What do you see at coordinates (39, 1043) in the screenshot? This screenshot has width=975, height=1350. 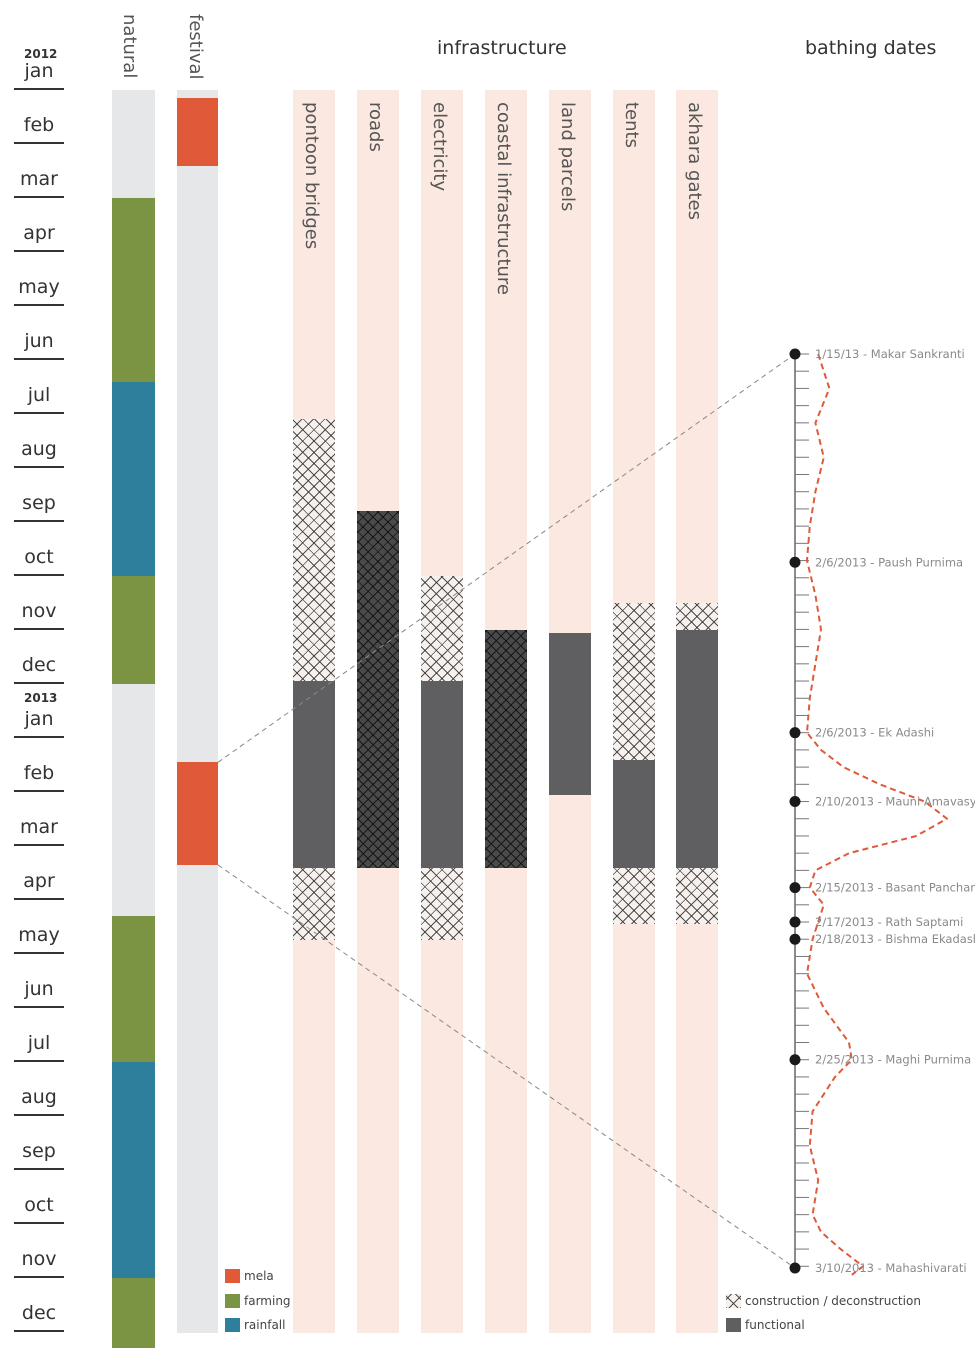 I see `month-label: jul` at bounding box center [39, 1043].